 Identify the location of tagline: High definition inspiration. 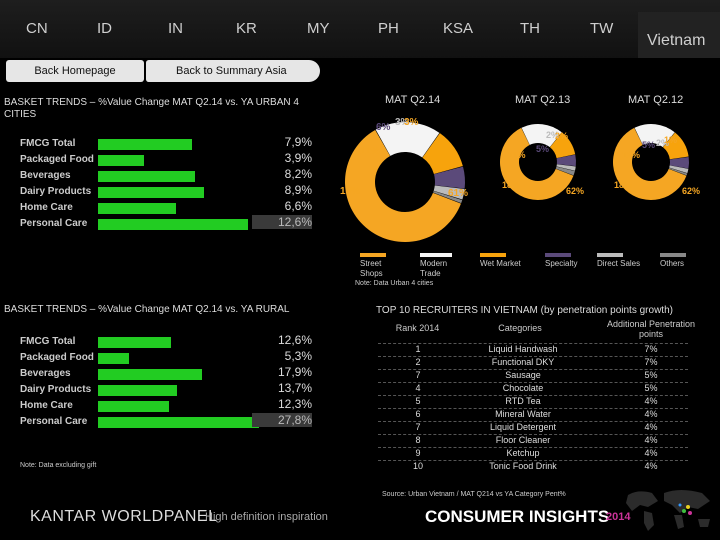
(266, 517).